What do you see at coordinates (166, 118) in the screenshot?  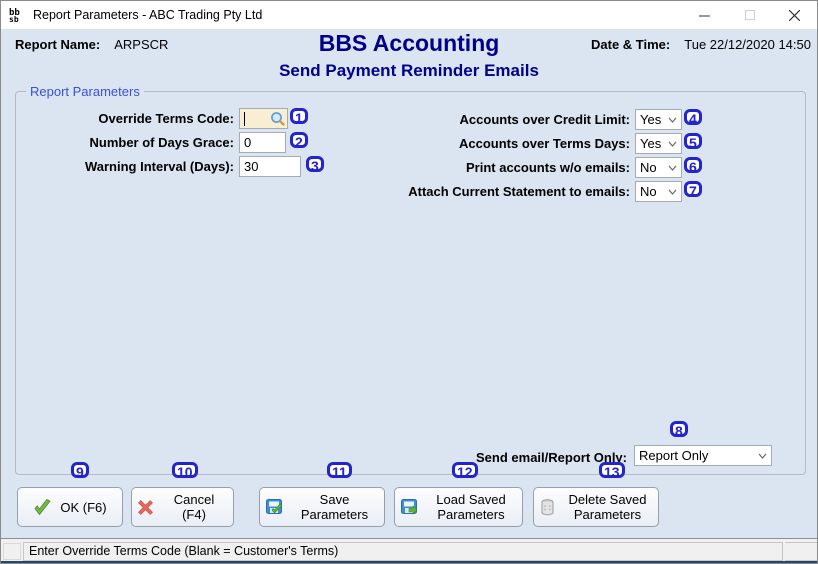 I see `override-terms-label: Override Terms Code:` at bounding box center [166, 118].